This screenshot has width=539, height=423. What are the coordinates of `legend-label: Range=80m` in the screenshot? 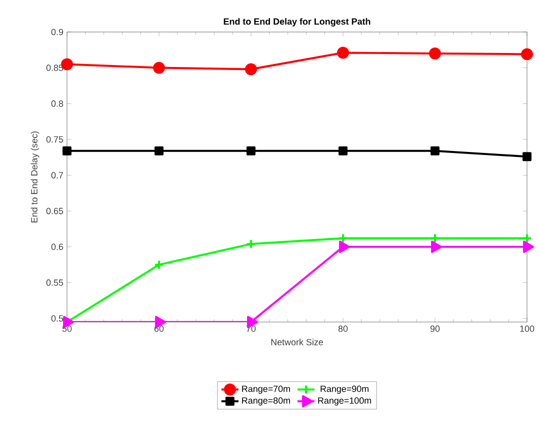 It's located at (266, 401).